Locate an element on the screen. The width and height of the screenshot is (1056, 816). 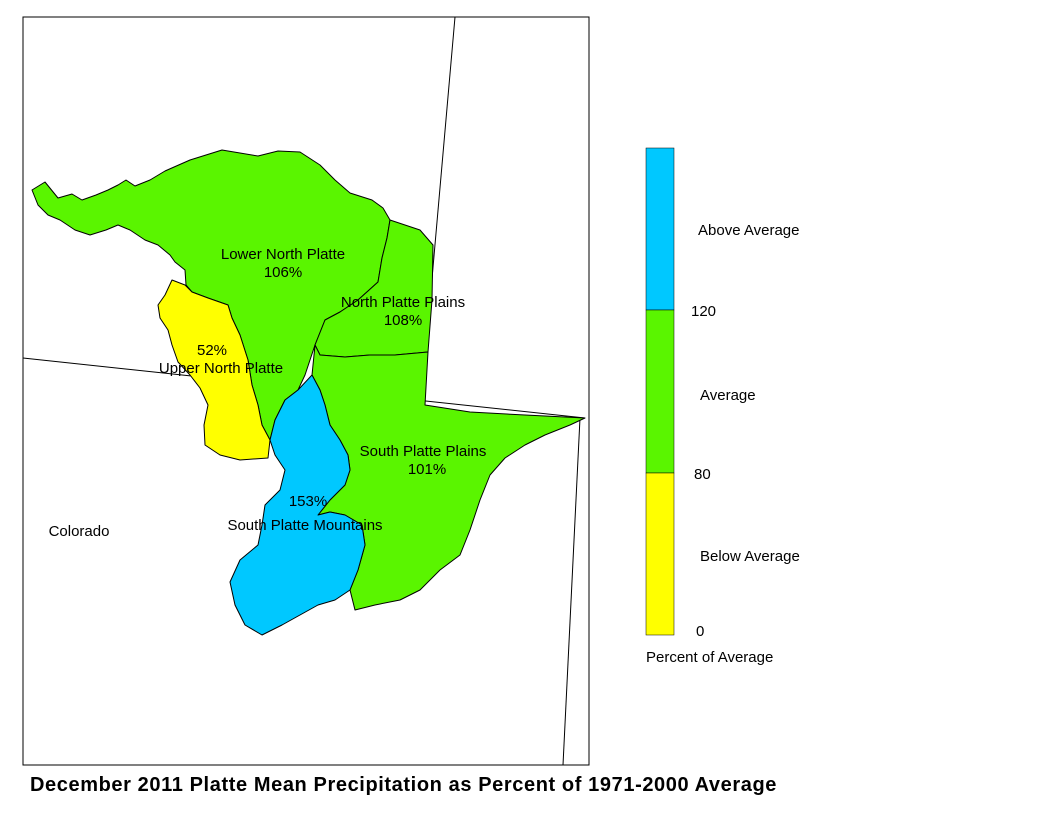
legend-break-high: 120 is located at coordinates (703, 311).